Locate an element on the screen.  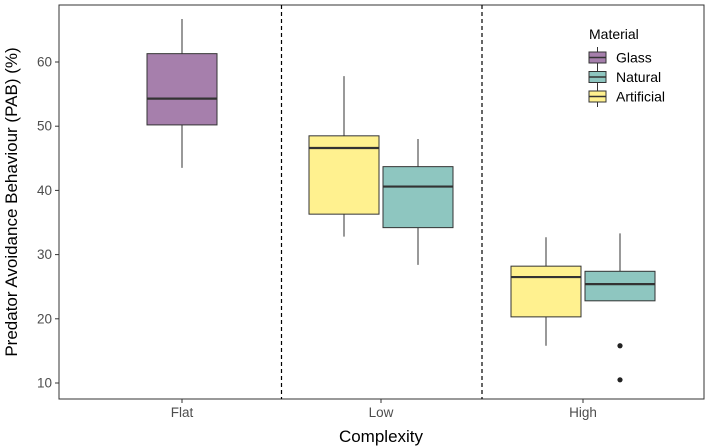
box-high-natural is located at coordinates (620, 308).